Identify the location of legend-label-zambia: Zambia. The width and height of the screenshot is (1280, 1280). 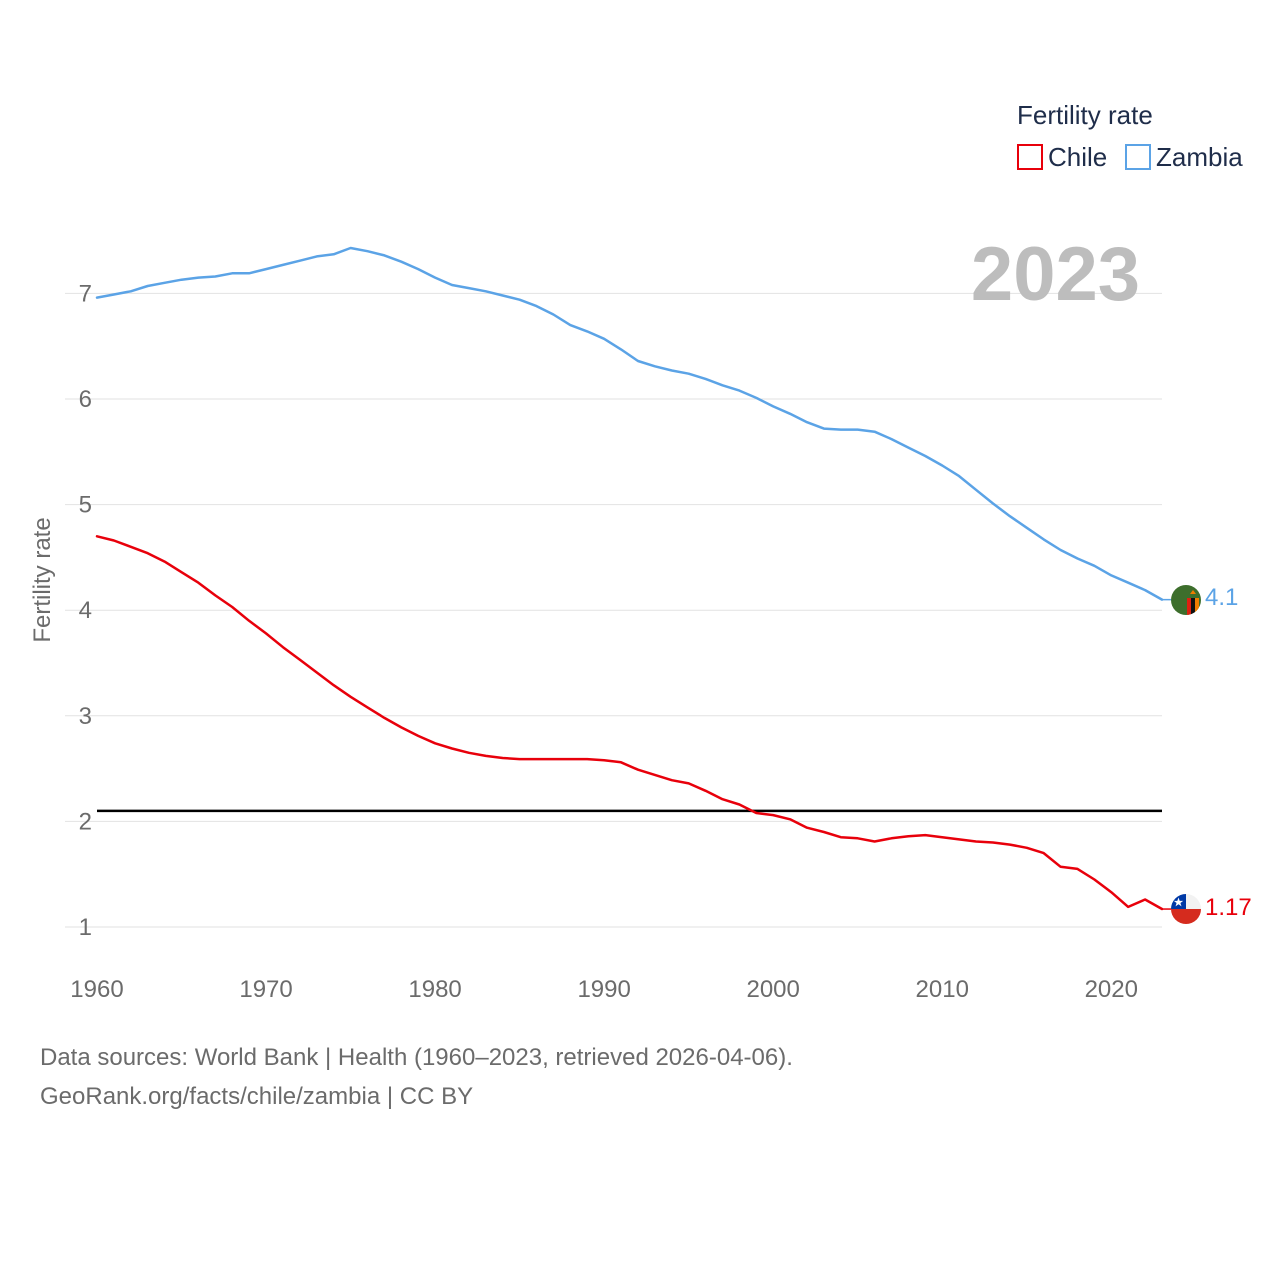
(1199, 157).